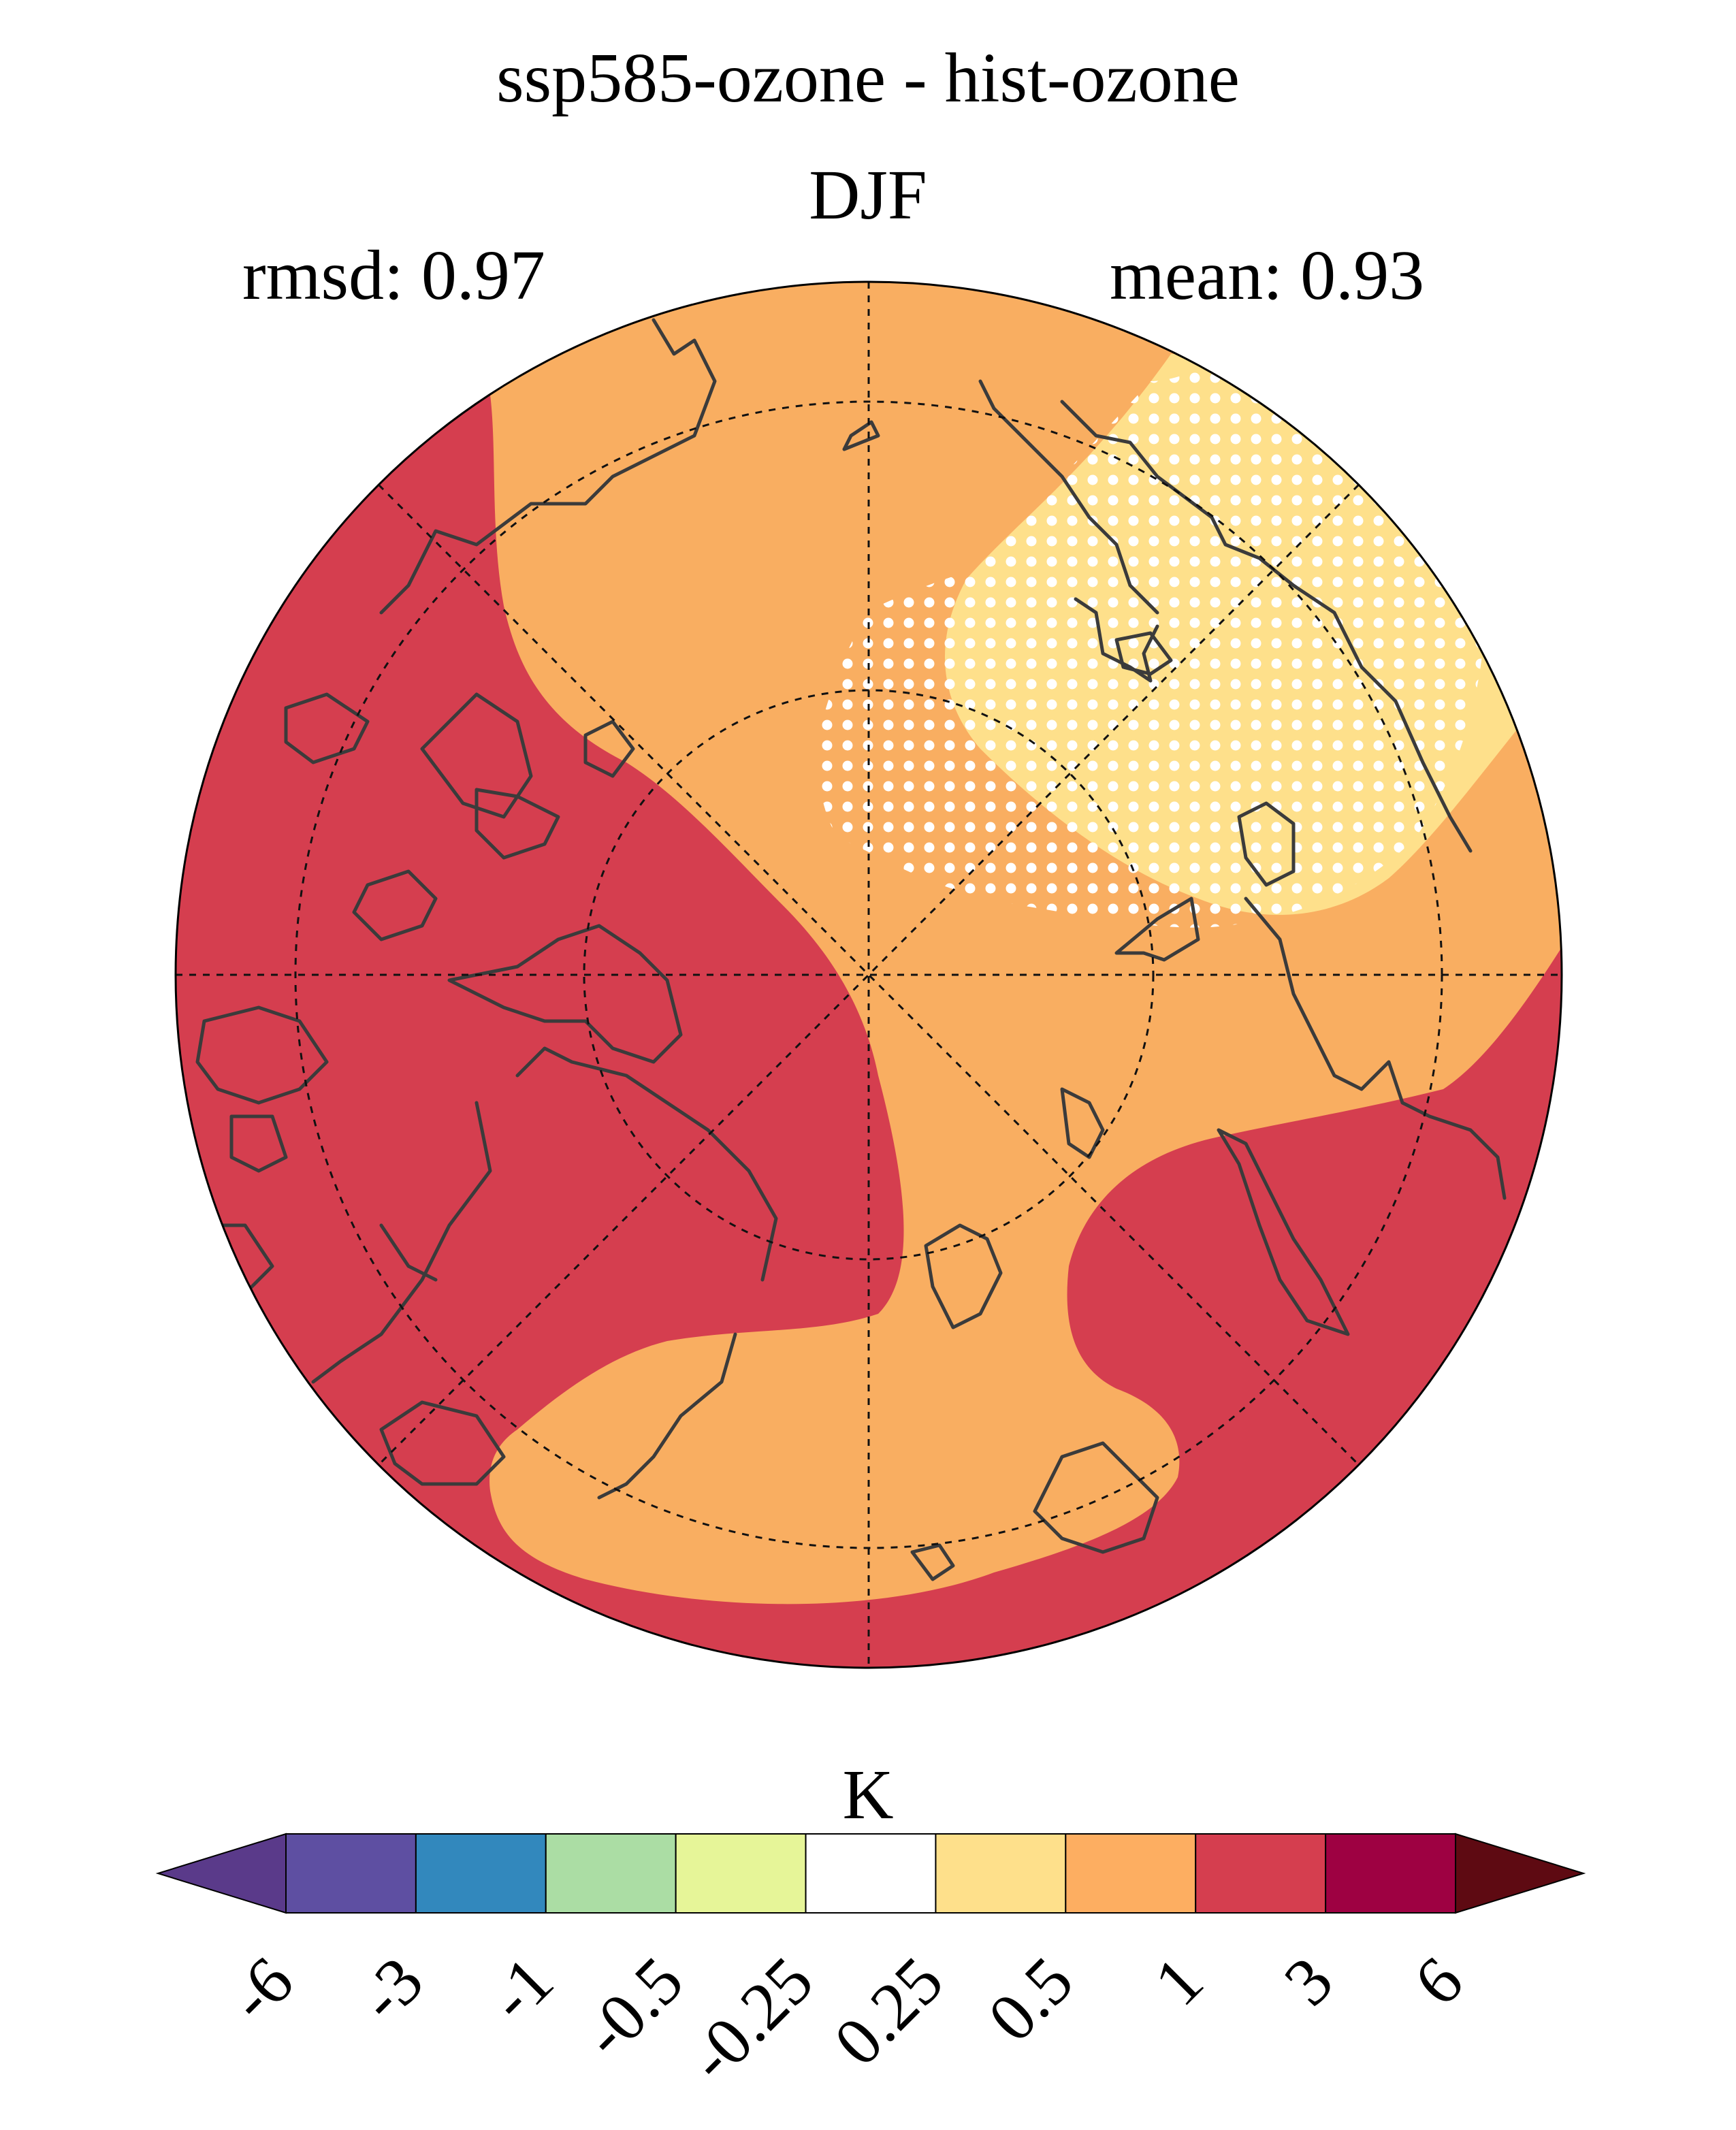 The height and width of the screenshot is (2130, 1736). Describe the element at coordinates (1520, 1873) in the screenshot. I see `colorbar-over-triangle` at that location.